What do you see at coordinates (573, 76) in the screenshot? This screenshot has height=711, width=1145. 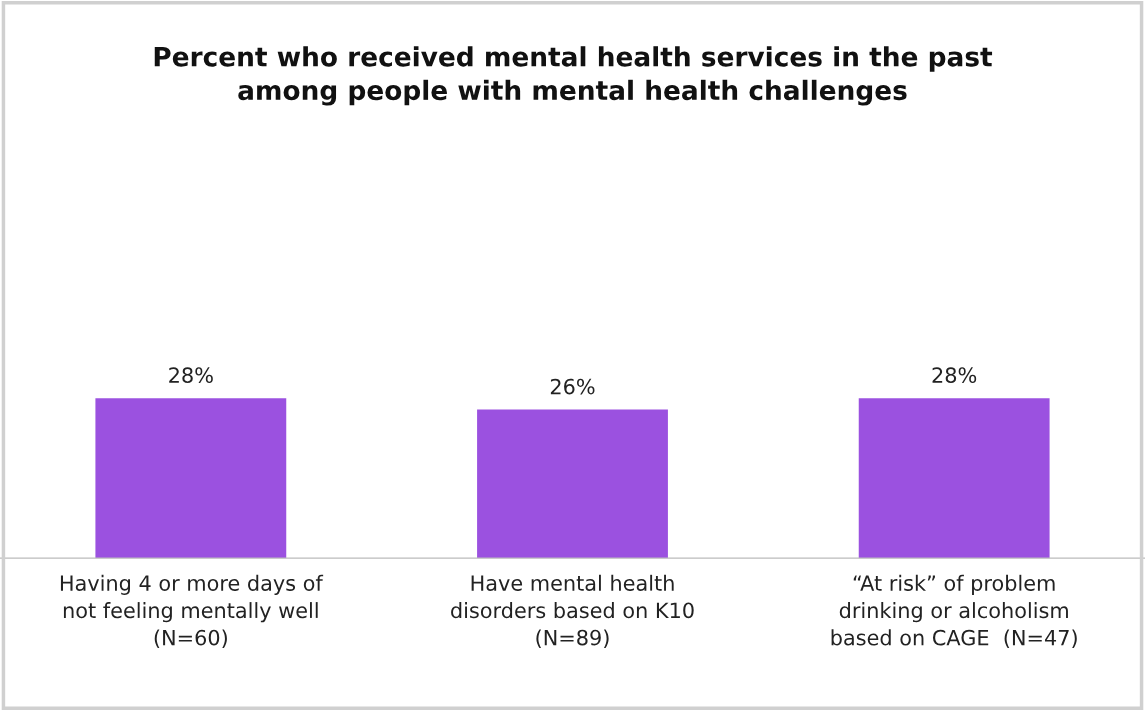 I see `chart-title: Percent who received mental health services in the past among people with mental health challenges` at bounding box center [573, 76].